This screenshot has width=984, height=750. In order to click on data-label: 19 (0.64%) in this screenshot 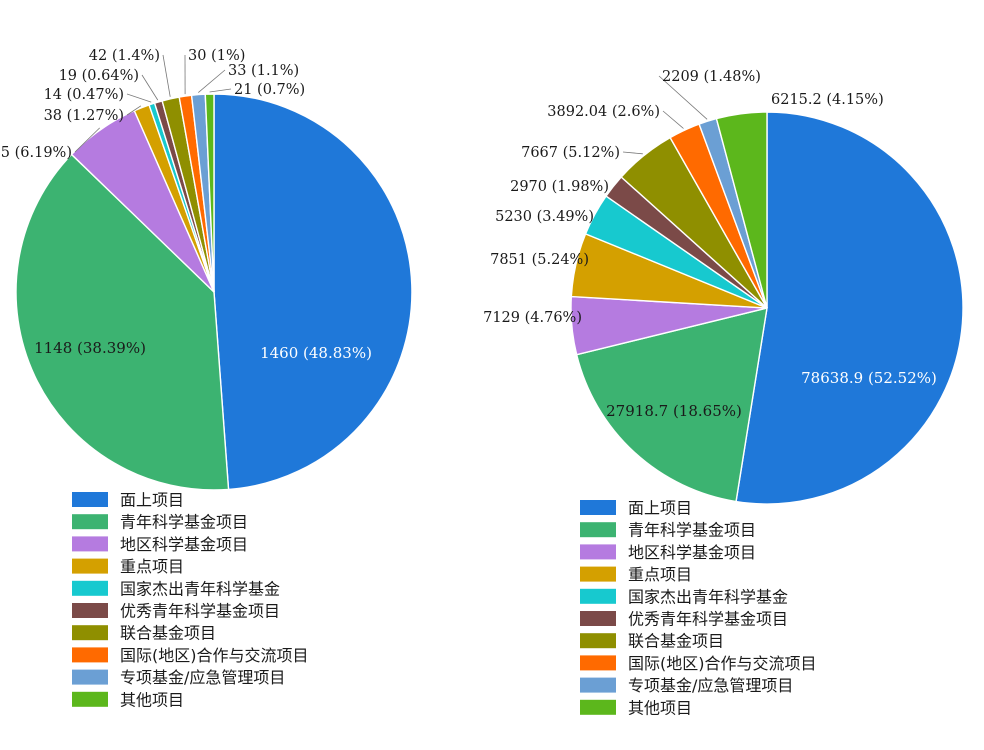, I will do `click(99, 76)`.